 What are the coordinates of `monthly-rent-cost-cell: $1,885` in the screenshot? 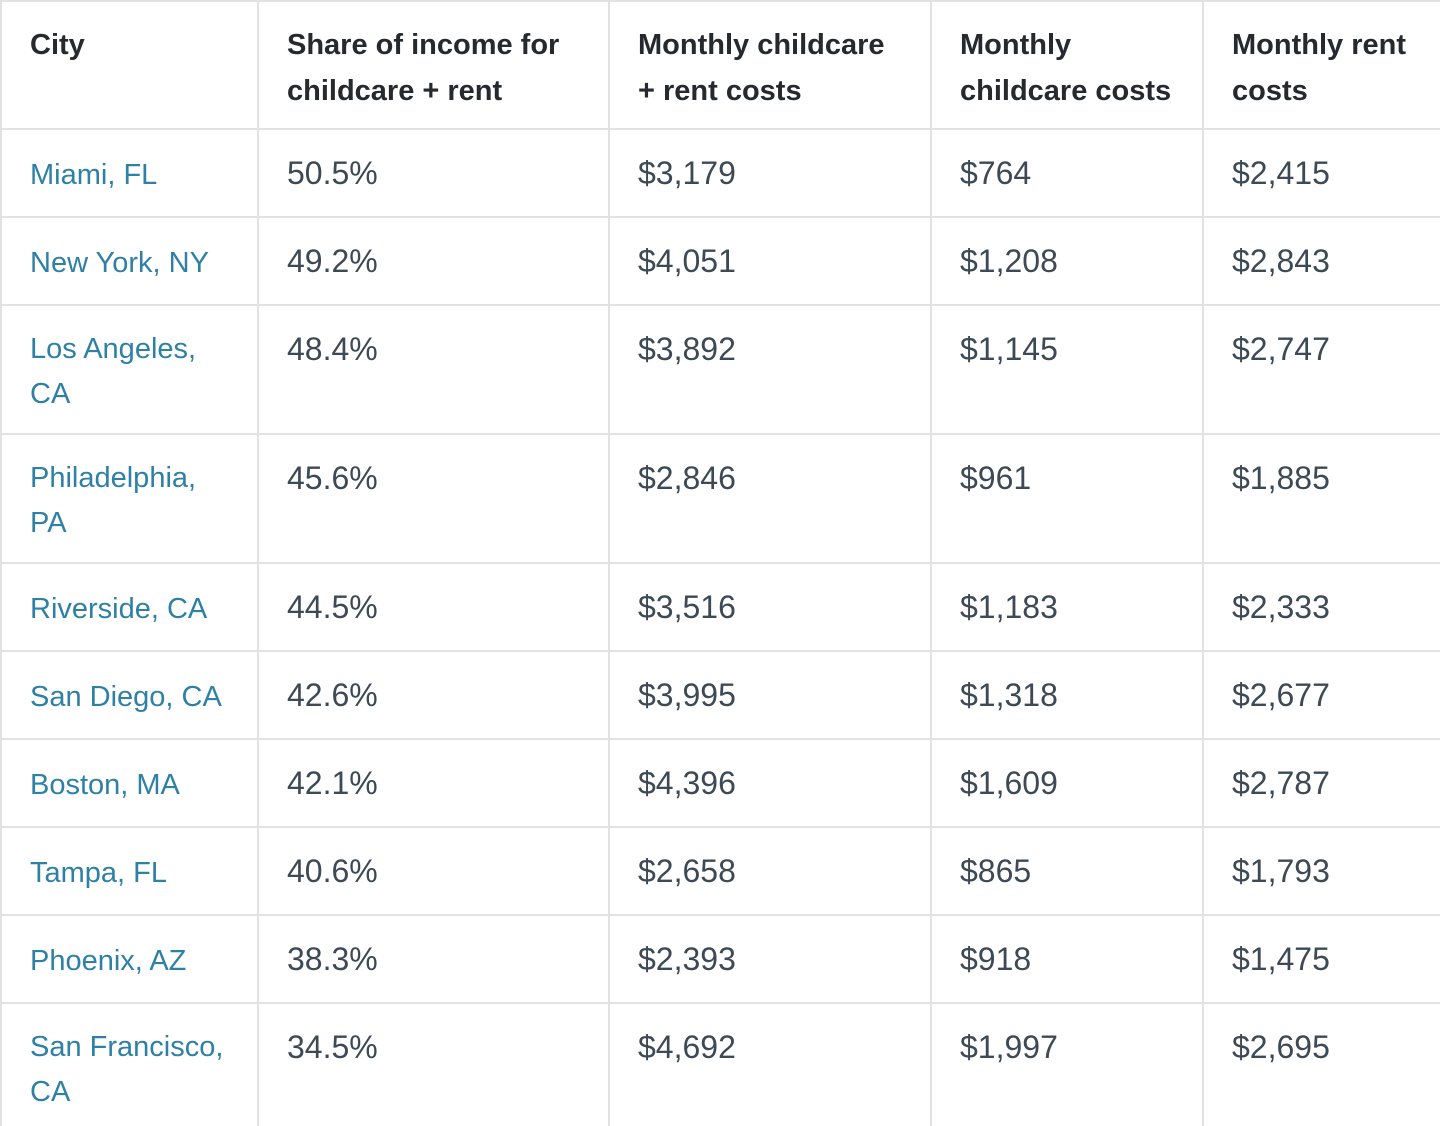 It's located at (1321, 498).